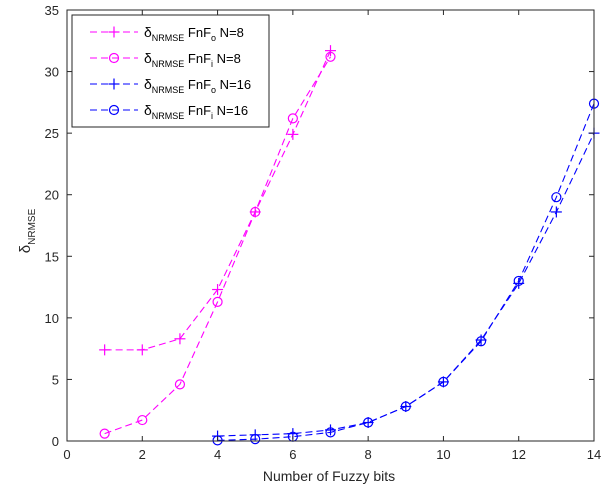  I want to click on legend-label-3-main: δ, so click(148, 110).